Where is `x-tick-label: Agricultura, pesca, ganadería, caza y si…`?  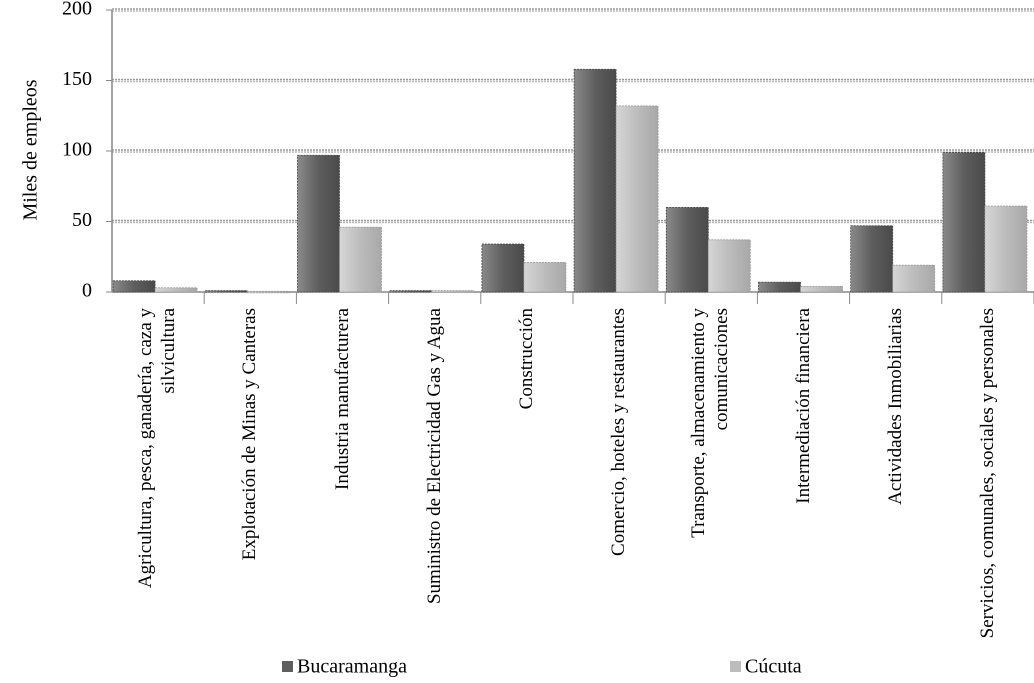
x-tick-label: Agricultura, pesca, ganadería, caza y si… is located at coordinates (157, 448).